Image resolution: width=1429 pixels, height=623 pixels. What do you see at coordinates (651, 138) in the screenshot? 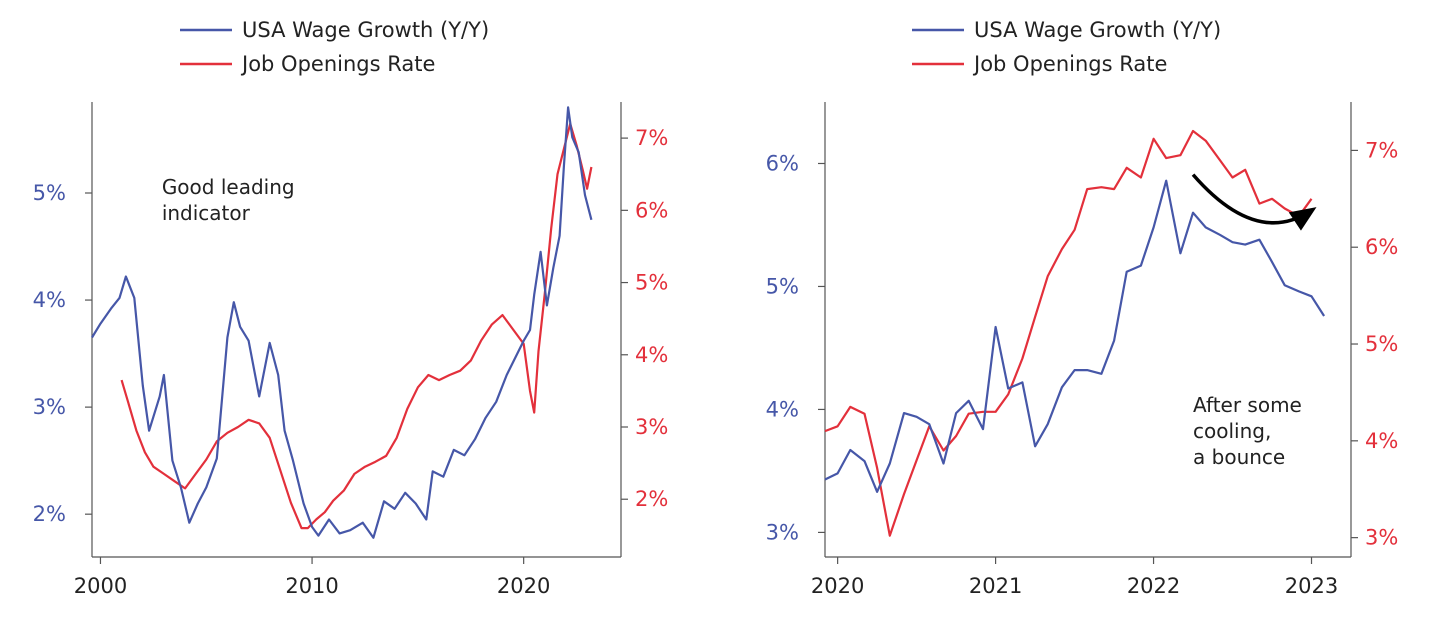
I see `chart-1-y-right-tick-label: 7%` at bounding box center [651, 138].